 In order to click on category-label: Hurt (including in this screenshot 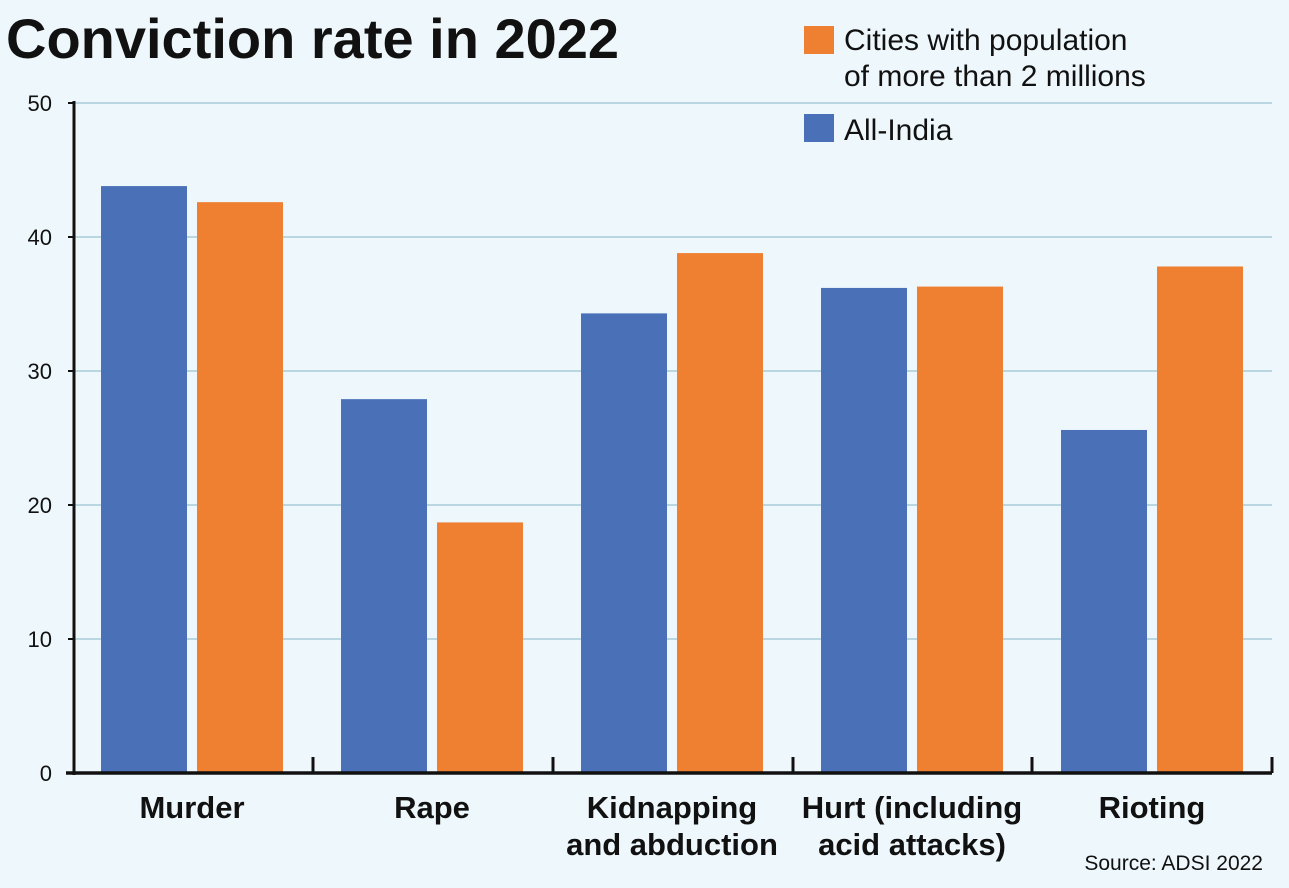, I will do `click(912, 807)`.